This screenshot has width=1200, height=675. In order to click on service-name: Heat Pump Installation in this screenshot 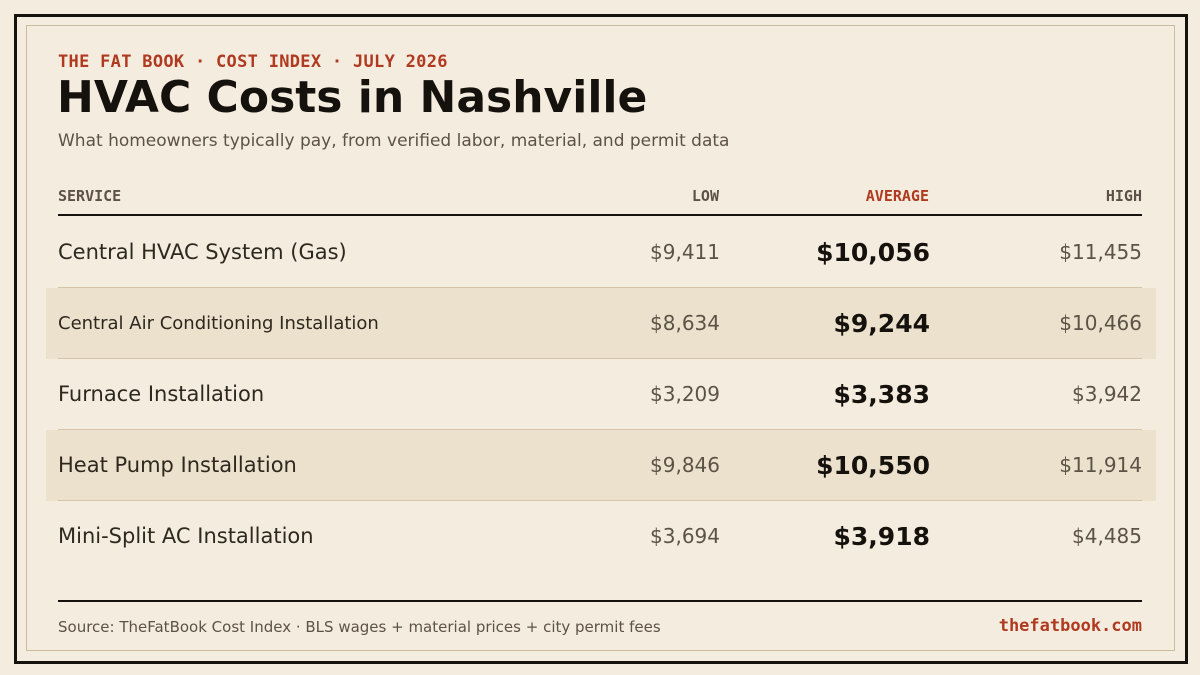, I will do `click(177, 465)`.